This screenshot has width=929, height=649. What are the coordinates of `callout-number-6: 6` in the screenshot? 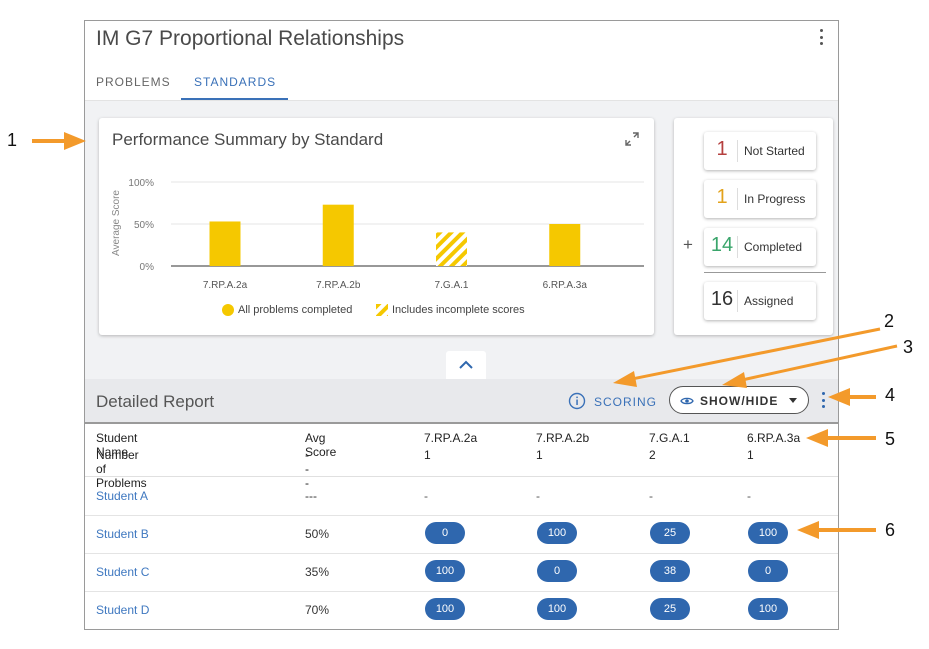 It's located at (890, 530).